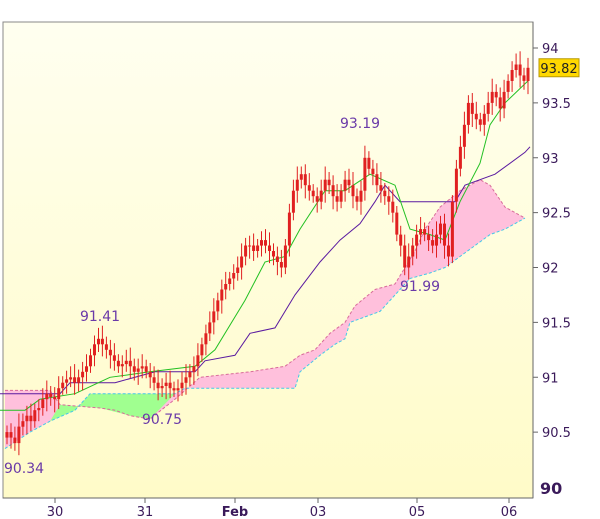 Image resolution: width=600 pixels, height=519 pixels. What do you see at coordinates (559, 68) in the screenshot?
I see `last-price-badge` at bounding box center [559, 68].